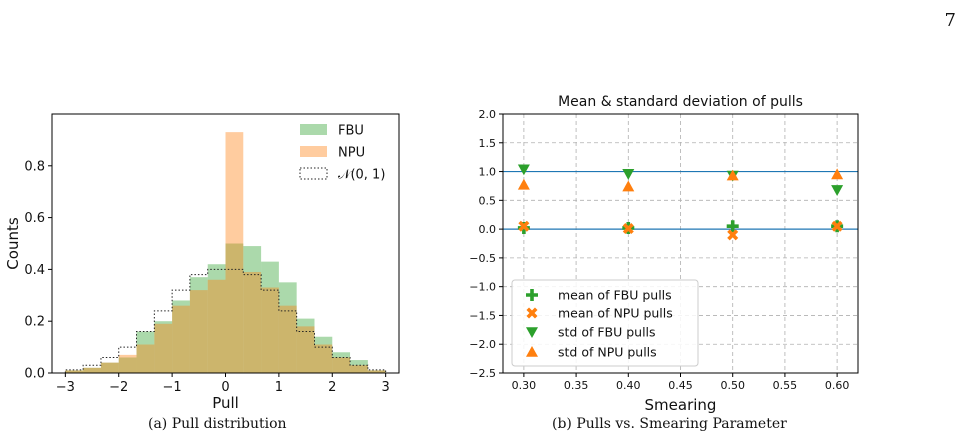 This screenshot has height=442, width=964. Describe the element at coordinates (950, 20) in the screenshot. I see `page-number: 7` at that location.